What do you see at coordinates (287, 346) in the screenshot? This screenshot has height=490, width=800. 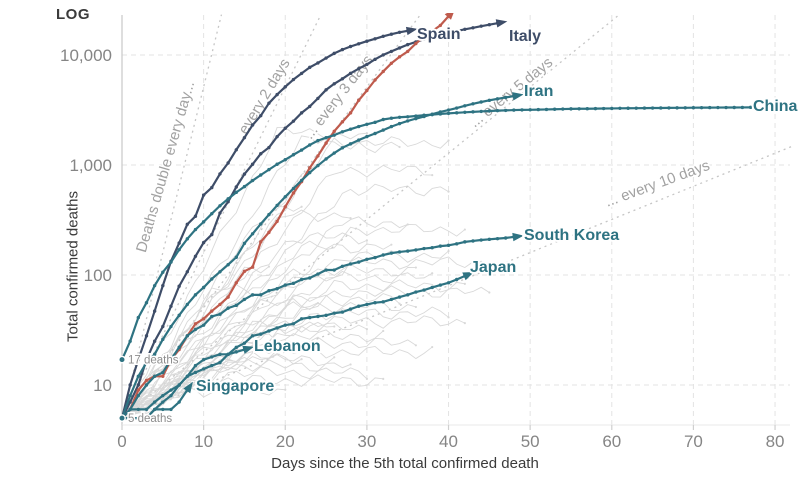 I see `series-label-lebanon: Lebanon` at bounding box center [287, 346].